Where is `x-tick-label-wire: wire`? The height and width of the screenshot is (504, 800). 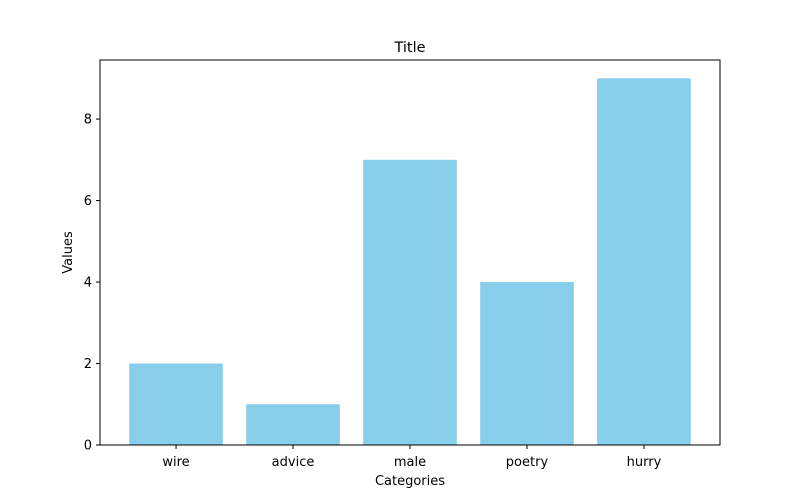 x-tick-label-wire: wire is located at coordinates (175, 462).